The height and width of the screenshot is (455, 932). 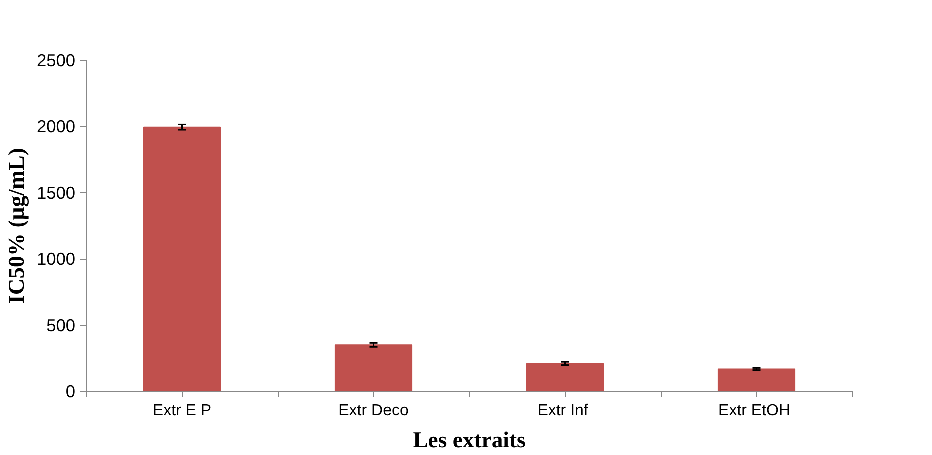 What do you see at coordinates (71, 392) in the screenshot?
I see `y-tick-label: 0` at bounding box center [71, 392].